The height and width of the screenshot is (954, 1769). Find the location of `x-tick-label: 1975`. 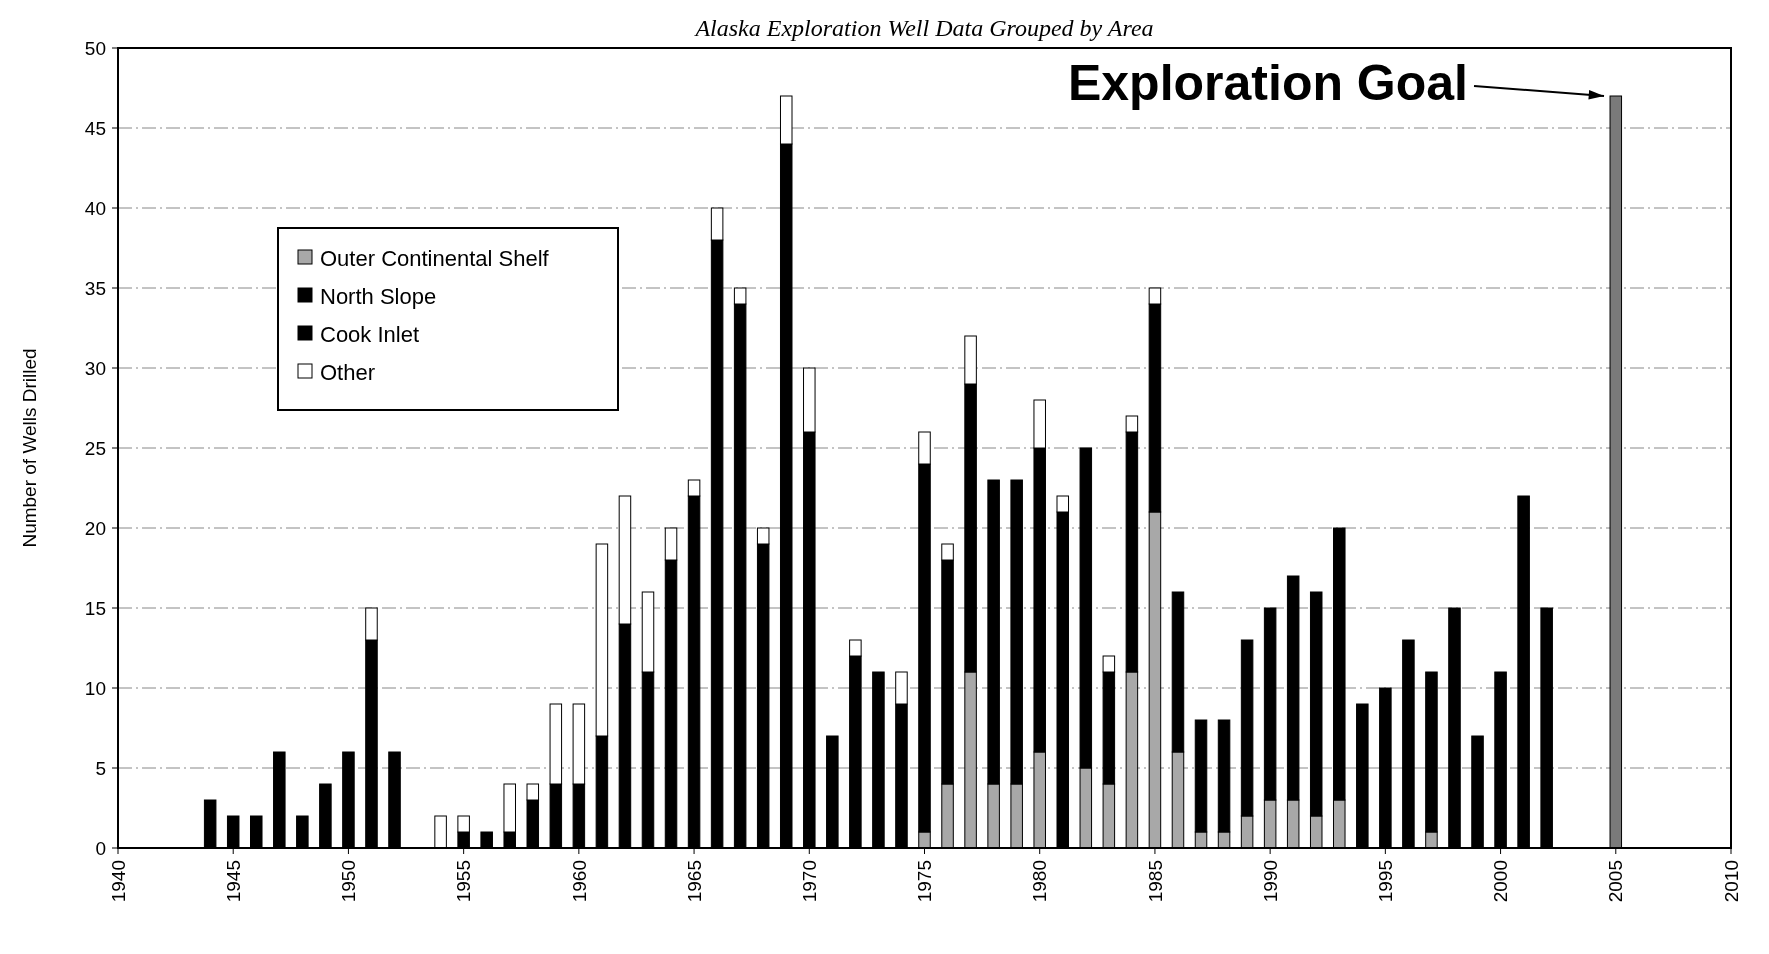

x-tick-label: 1975 is located at coordinates (925, 881).